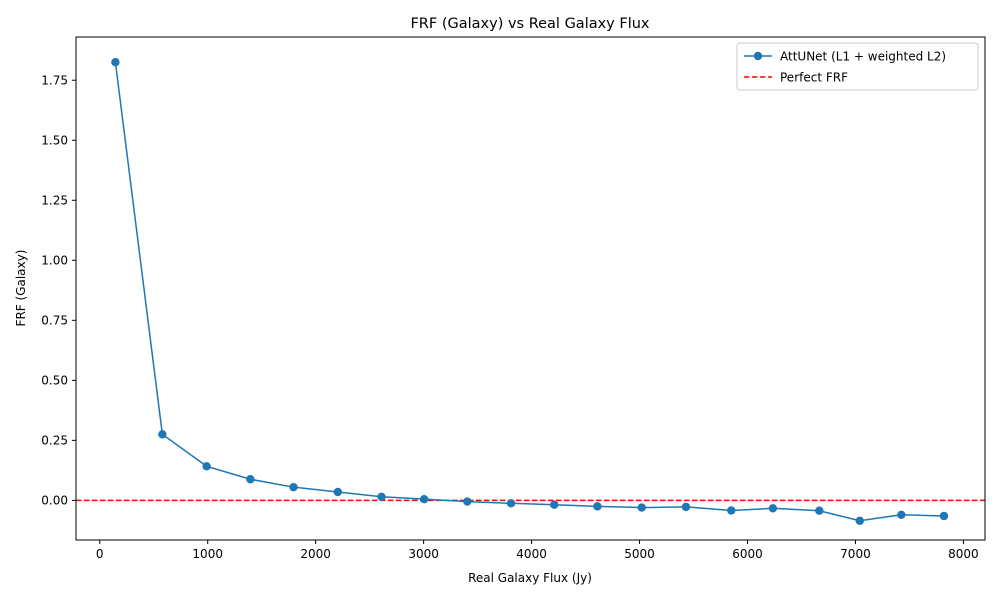  Describe the element at coordinates (529, 24) in the screenshot. I see `chart-title: FRF (Galaxy) vs Real Galaxy Flux` at that location.